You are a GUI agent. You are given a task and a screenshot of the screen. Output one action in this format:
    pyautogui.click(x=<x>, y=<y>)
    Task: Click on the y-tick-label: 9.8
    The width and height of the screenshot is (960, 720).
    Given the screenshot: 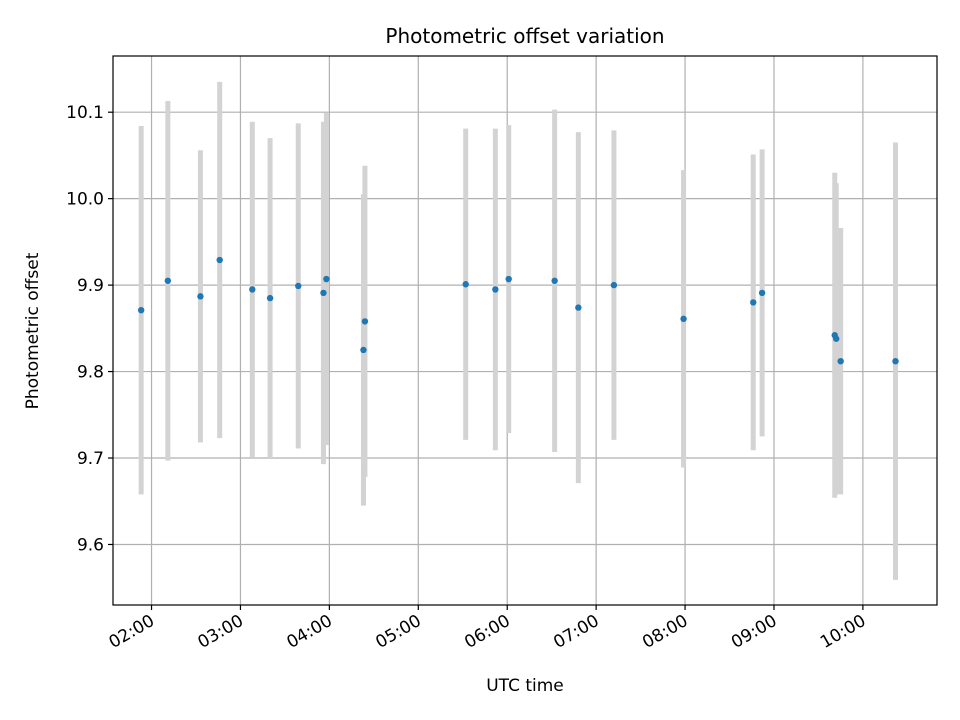 What is the action you would take?
    pyautogui.click(x=90, y=373)
    